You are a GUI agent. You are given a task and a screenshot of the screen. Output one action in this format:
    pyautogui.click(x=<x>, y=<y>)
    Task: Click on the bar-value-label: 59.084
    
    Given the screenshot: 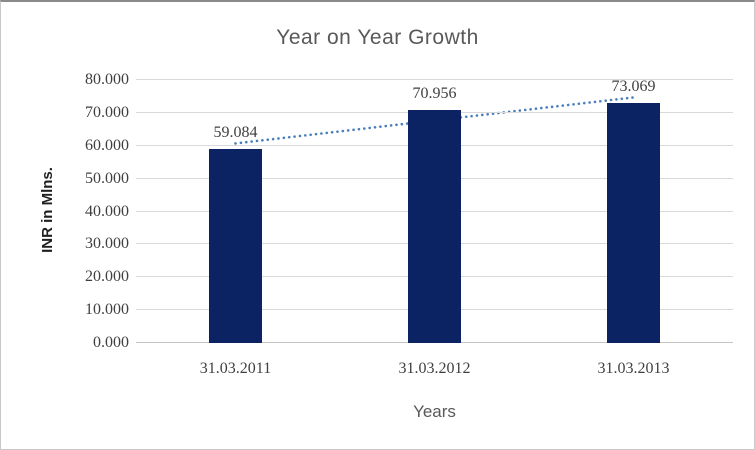 What is the action you would take?
    pyautogui.click(x=235, y=132)
    